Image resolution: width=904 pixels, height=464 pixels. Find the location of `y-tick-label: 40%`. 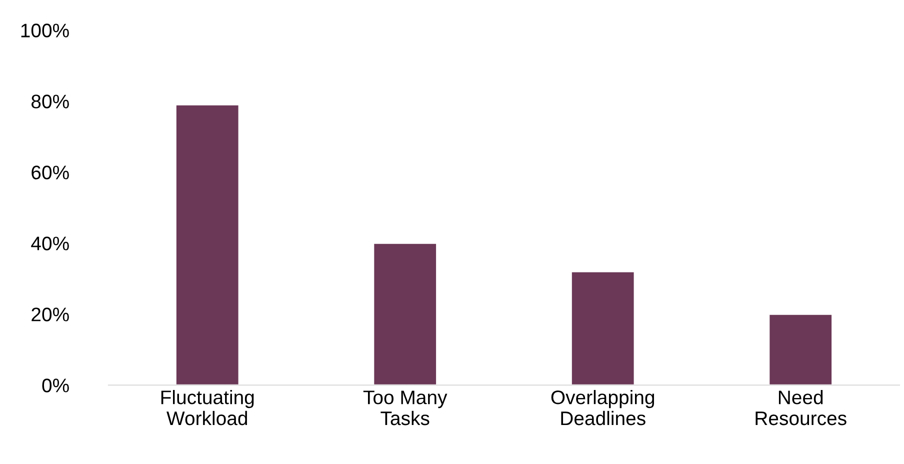

y-tick-label: 40% is located at coordinates (50, 243).